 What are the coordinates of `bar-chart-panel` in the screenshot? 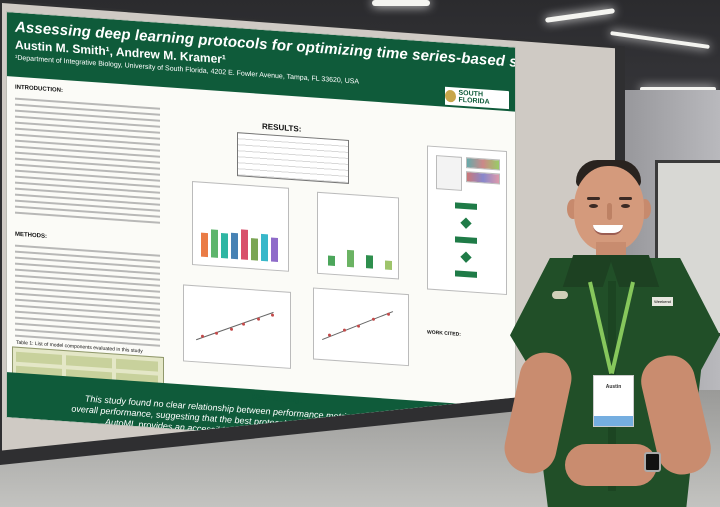 It's located at (240, 226).